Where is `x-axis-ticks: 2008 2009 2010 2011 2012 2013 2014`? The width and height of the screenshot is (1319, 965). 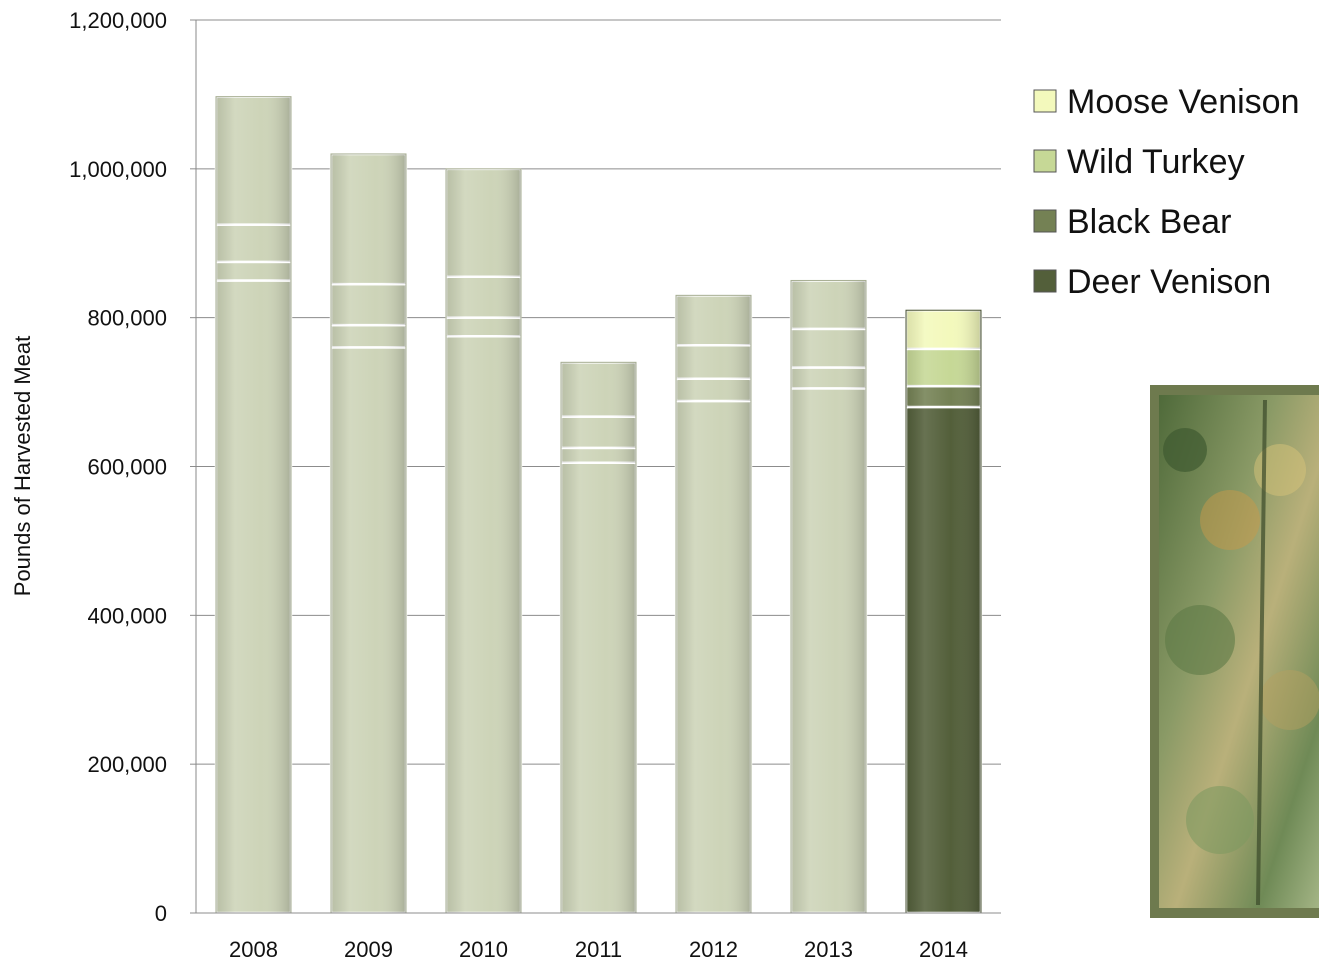
x-axis-ticks: 2008 2009 2010 2011 2012 2013 2014 is located at coordinates (598, 949).